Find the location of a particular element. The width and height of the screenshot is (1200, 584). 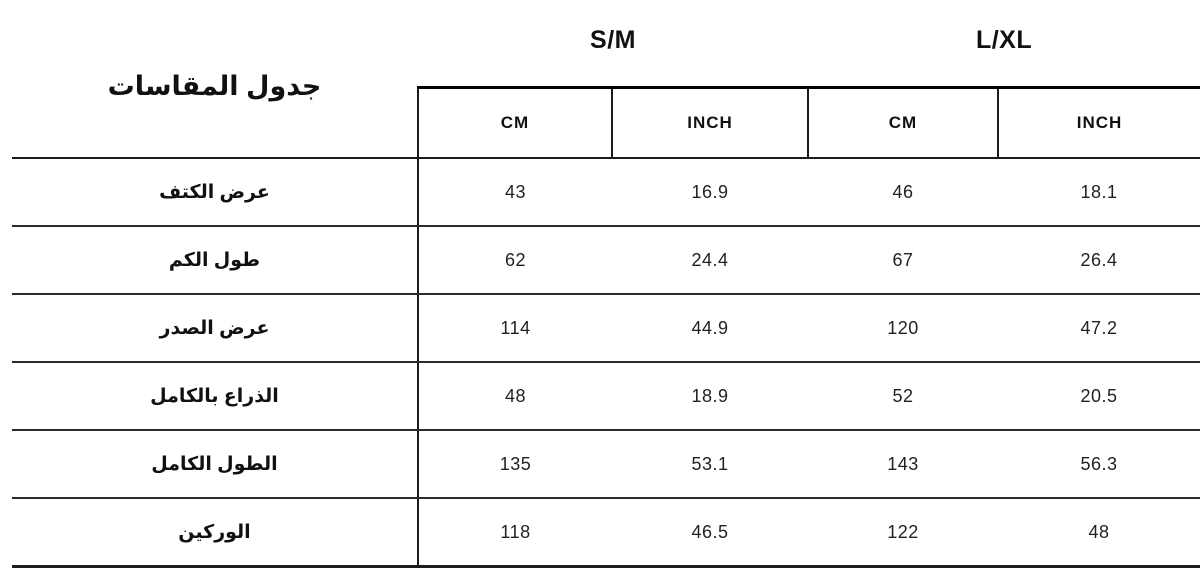

measurement-value: 62 is located at coordinates (514, 260).